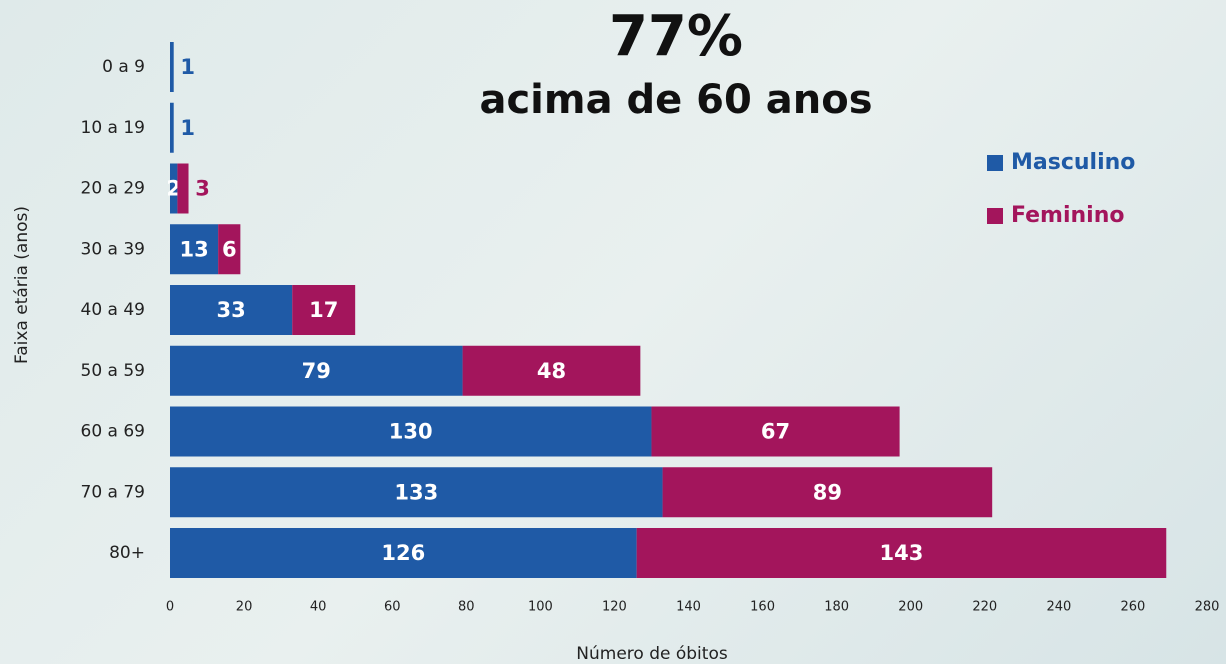  I want to click on x-tick-label: 0, so click(170, 607).